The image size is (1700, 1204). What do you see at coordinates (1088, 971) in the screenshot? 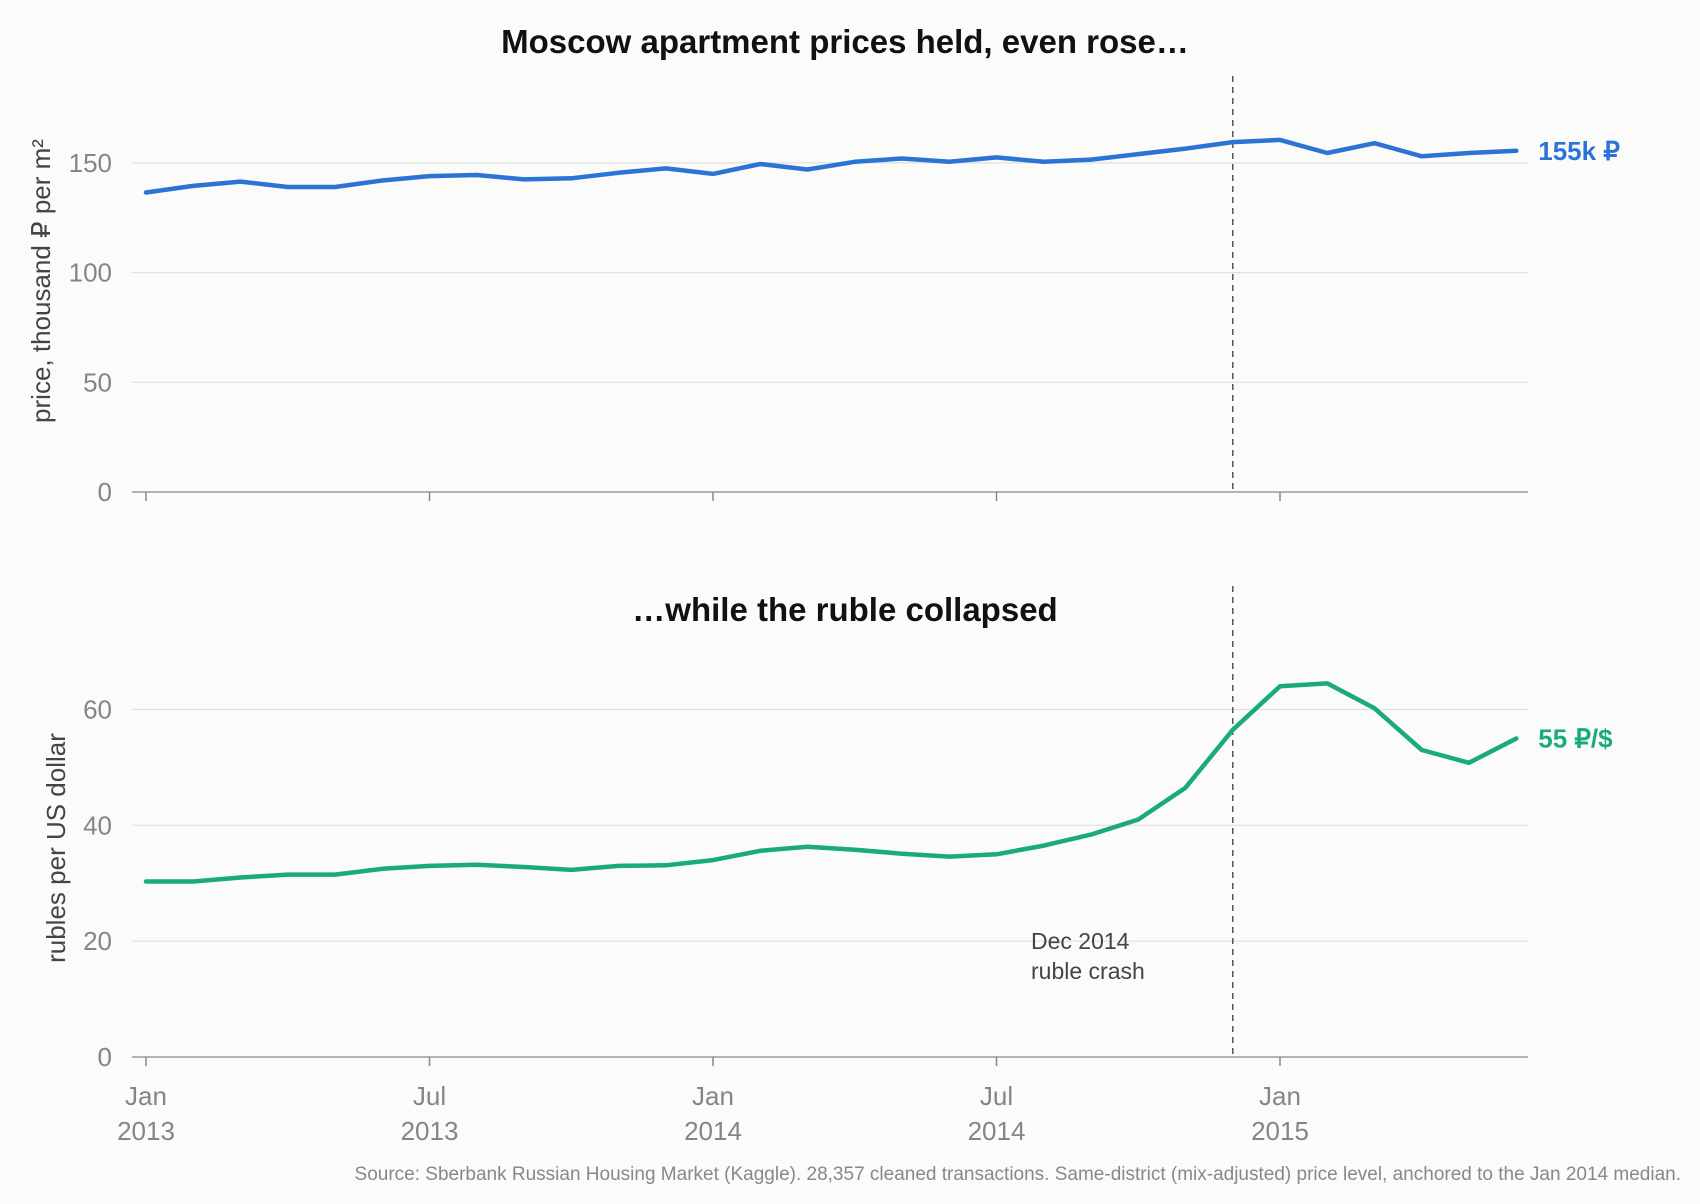
I see `annotation-line-2: ruble crash` at bounding box center [1088, 971].